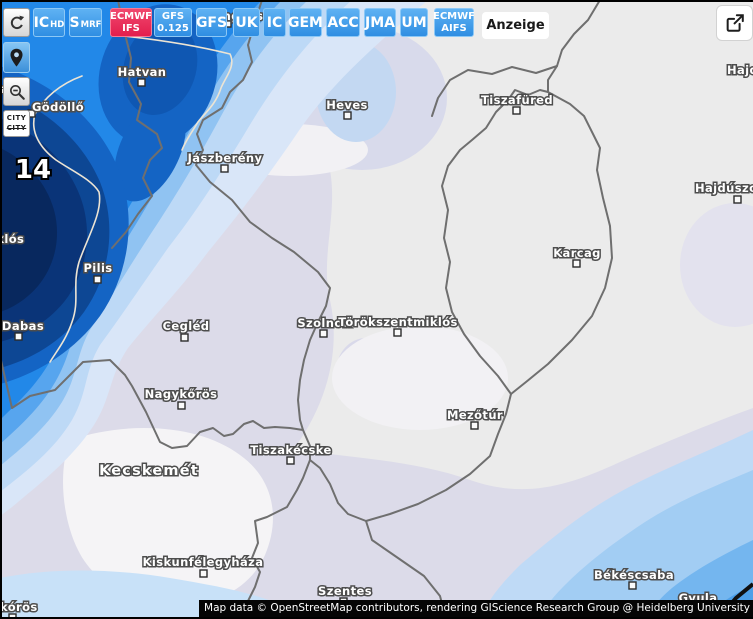  What do you see at coordinates (173, 28) in the screenshot?
I see `model-sublabel: 0.125` at bounding box center [173, 28].